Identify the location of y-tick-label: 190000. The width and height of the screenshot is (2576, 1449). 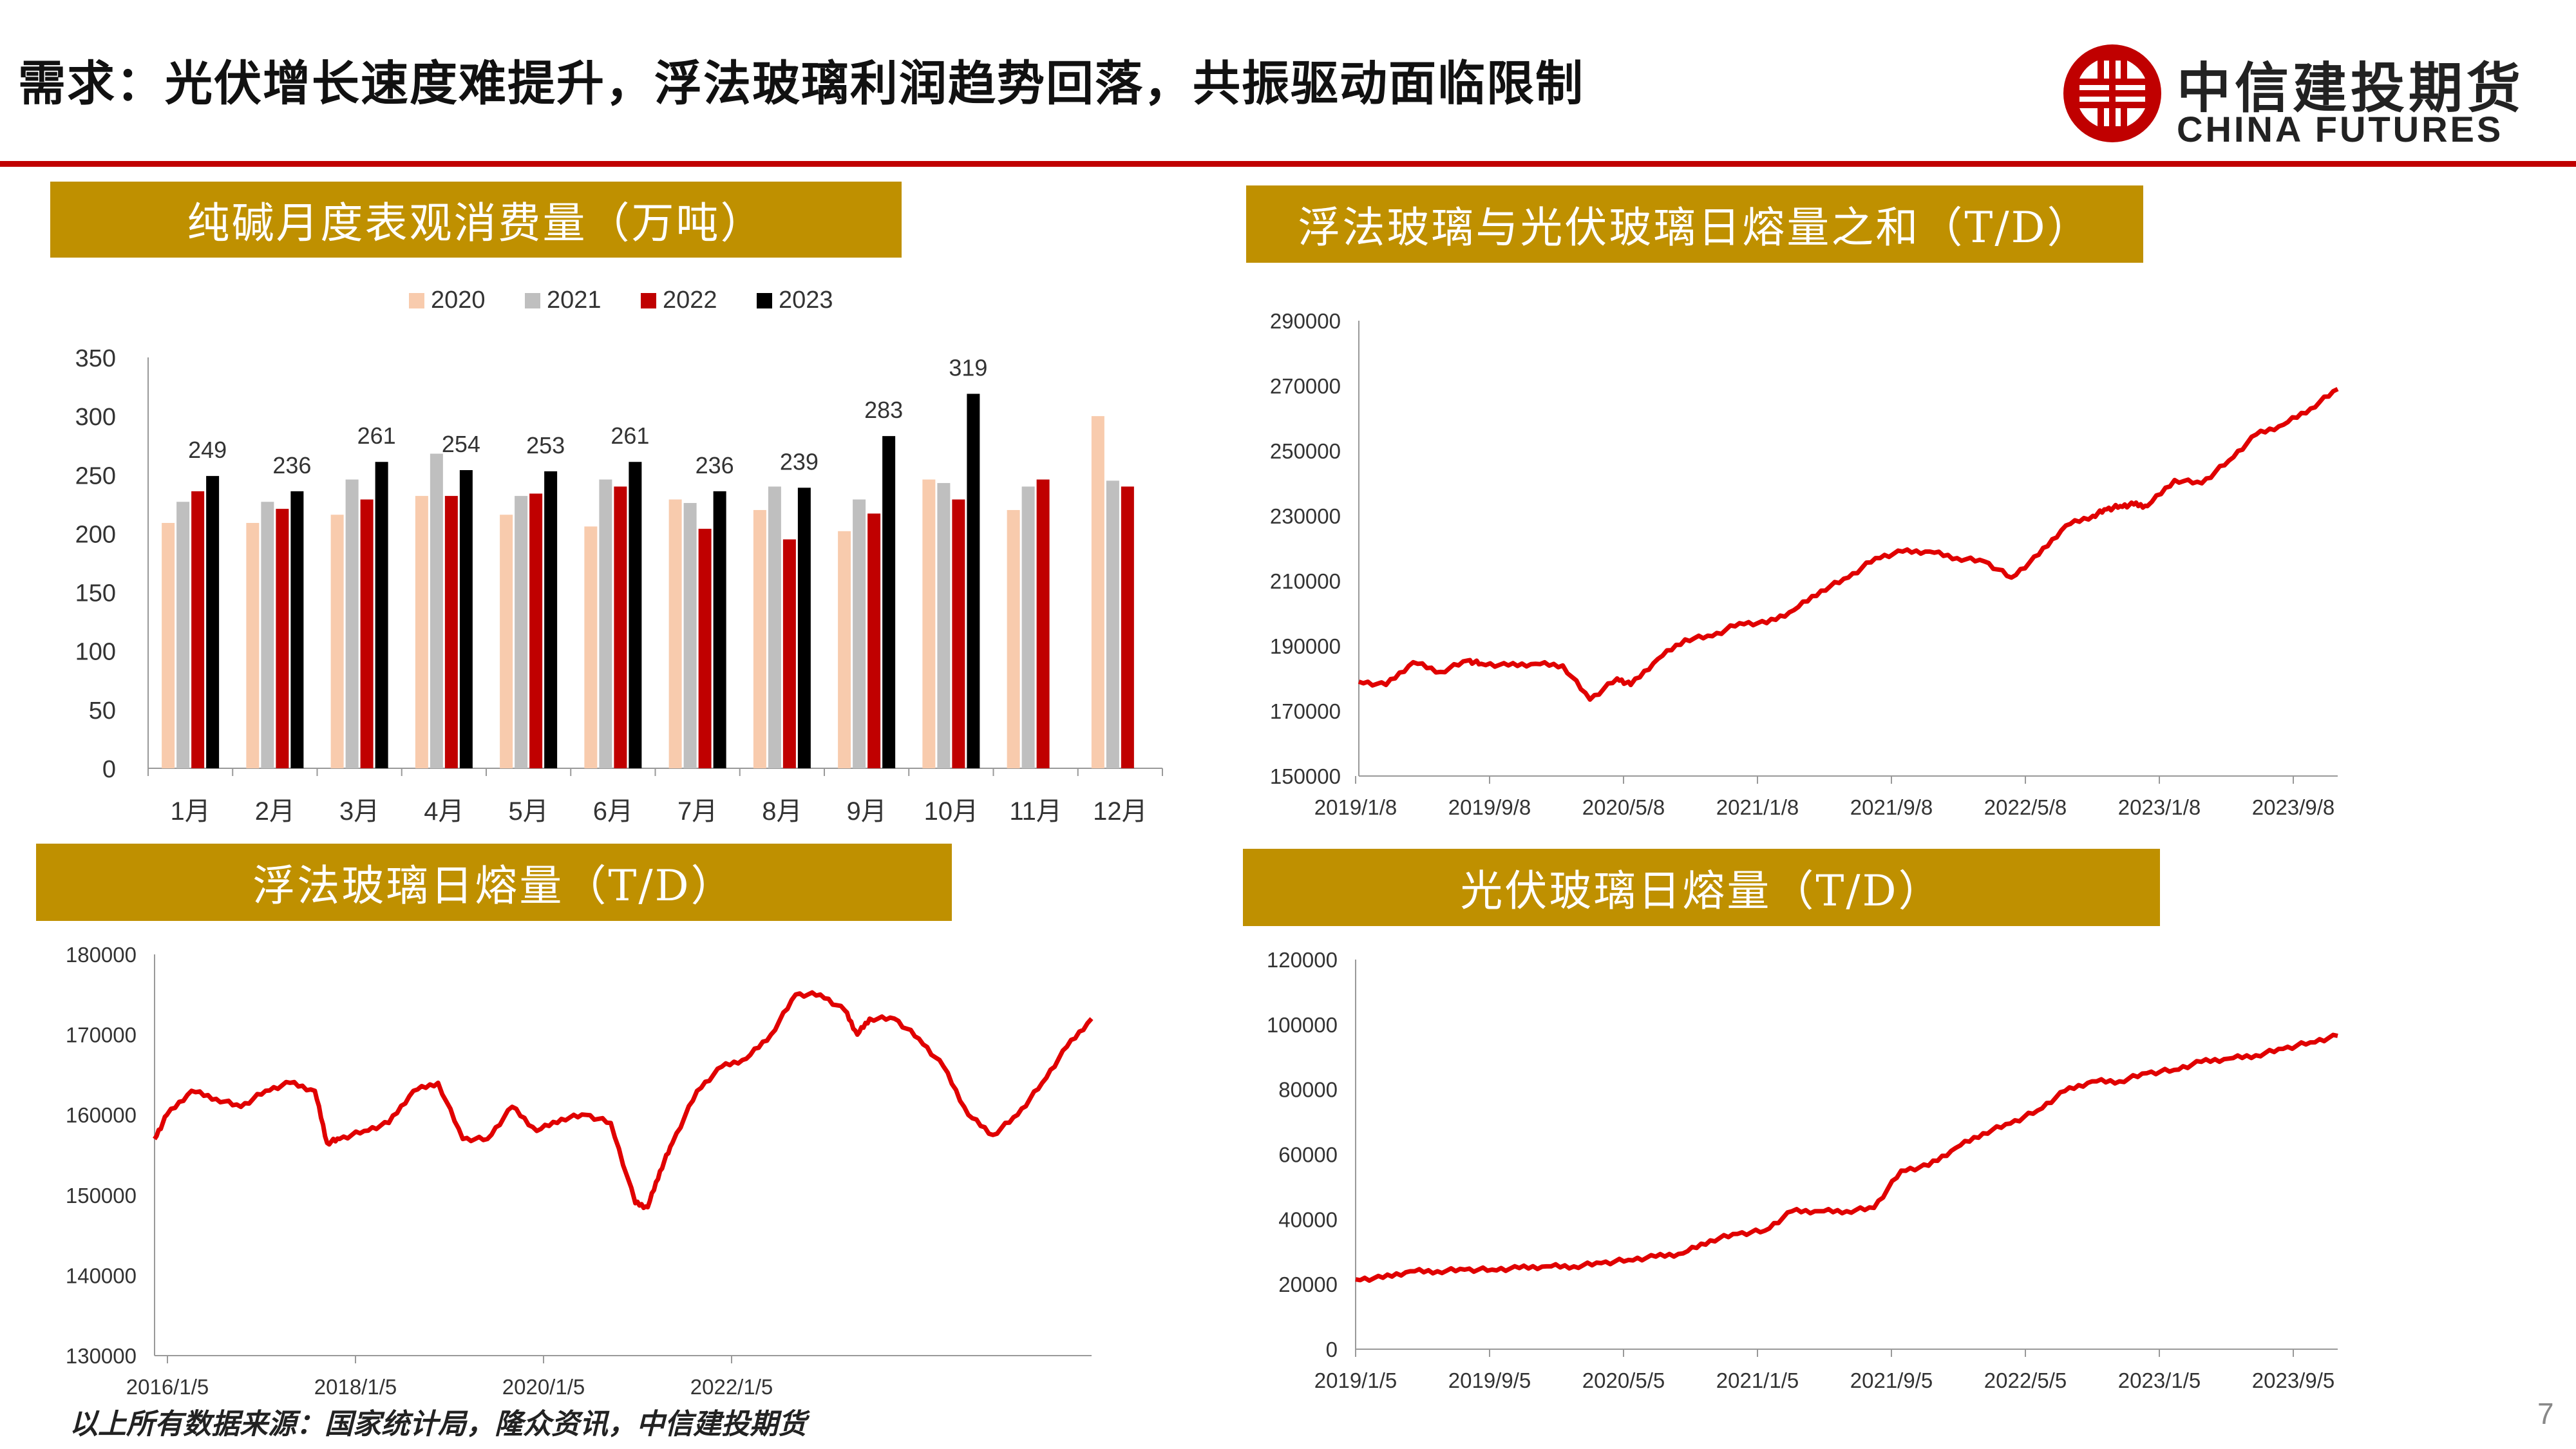
(1305, 646).